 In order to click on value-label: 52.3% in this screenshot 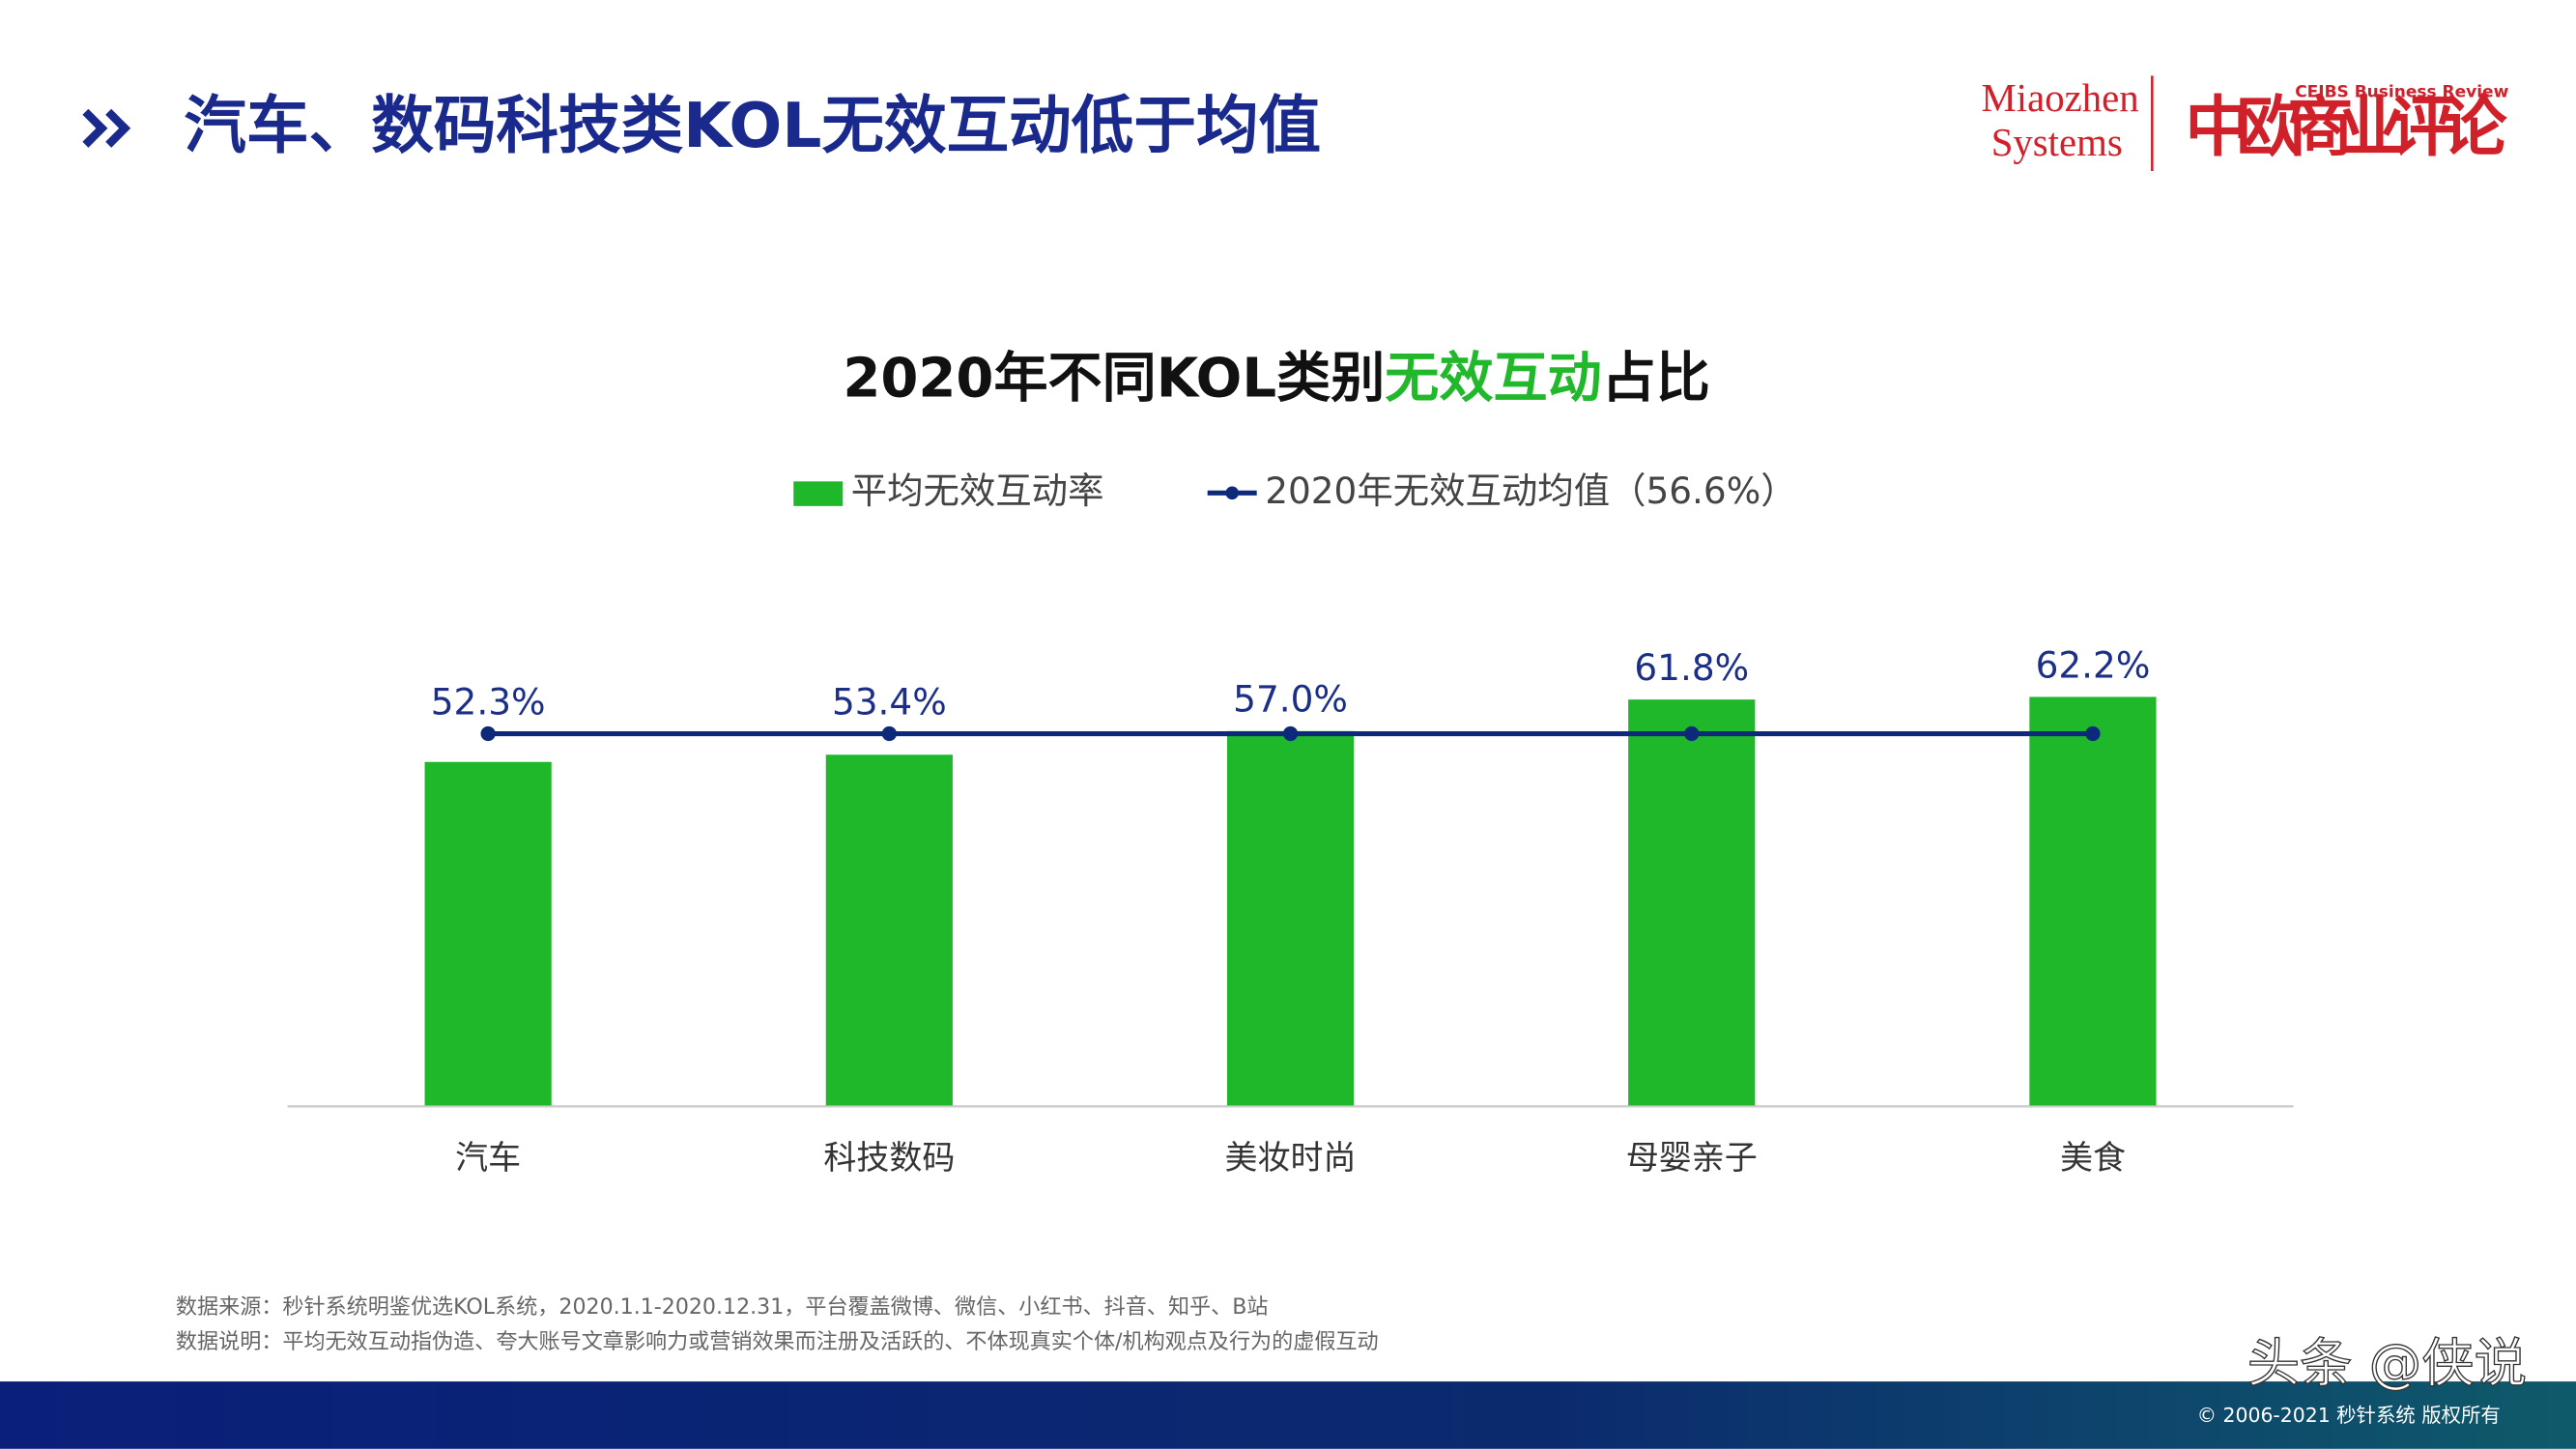, I will do `click(489, 701)`.